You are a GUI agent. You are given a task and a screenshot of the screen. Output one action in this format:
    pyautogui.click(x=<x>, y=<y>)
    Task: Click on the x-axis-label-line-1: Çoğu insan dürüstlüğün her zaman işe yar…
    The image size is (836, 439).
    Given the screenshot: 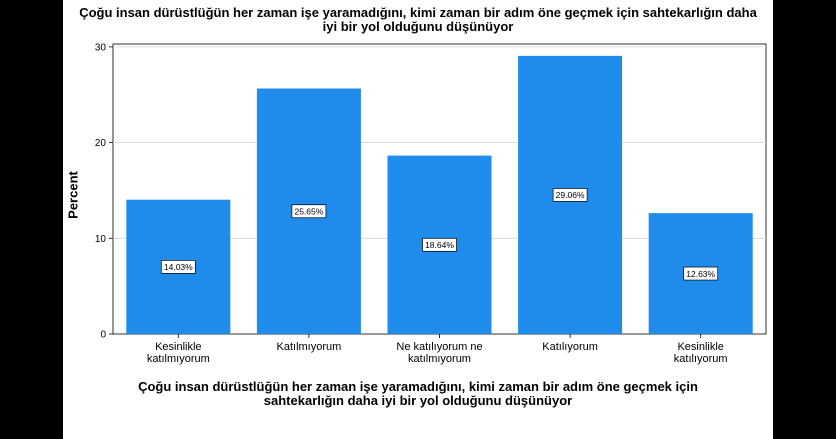 What is the action you would take?
    pyautogui.click(x=418, y=386)
    